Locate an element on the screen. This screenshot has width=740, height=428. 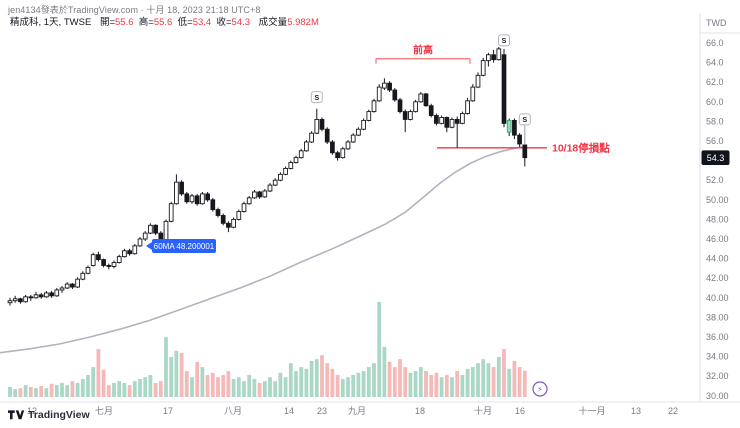
price-tick-label: 36.00 is located at coordinates (717, 337).